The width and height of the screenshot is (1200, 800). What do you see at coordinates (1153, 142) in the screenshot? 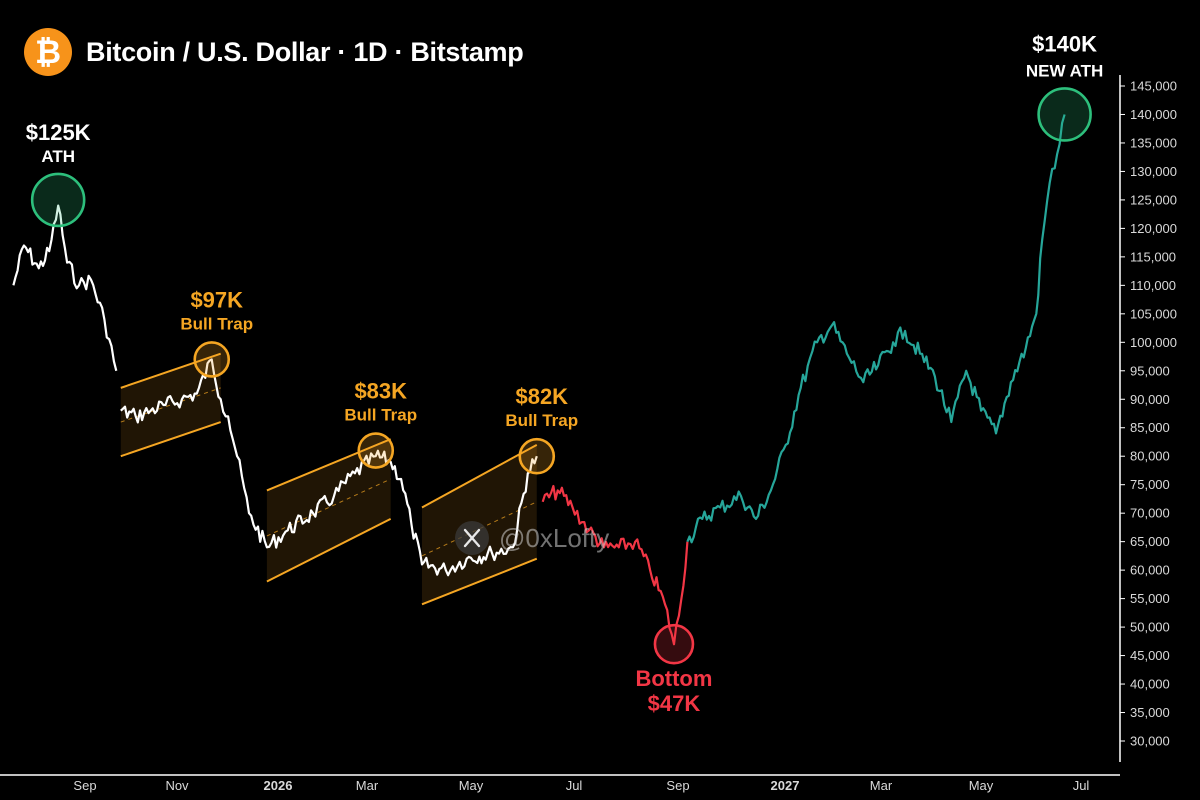
I see `price-tick-label-3: 135,000` at bounding box center [1153, 142].